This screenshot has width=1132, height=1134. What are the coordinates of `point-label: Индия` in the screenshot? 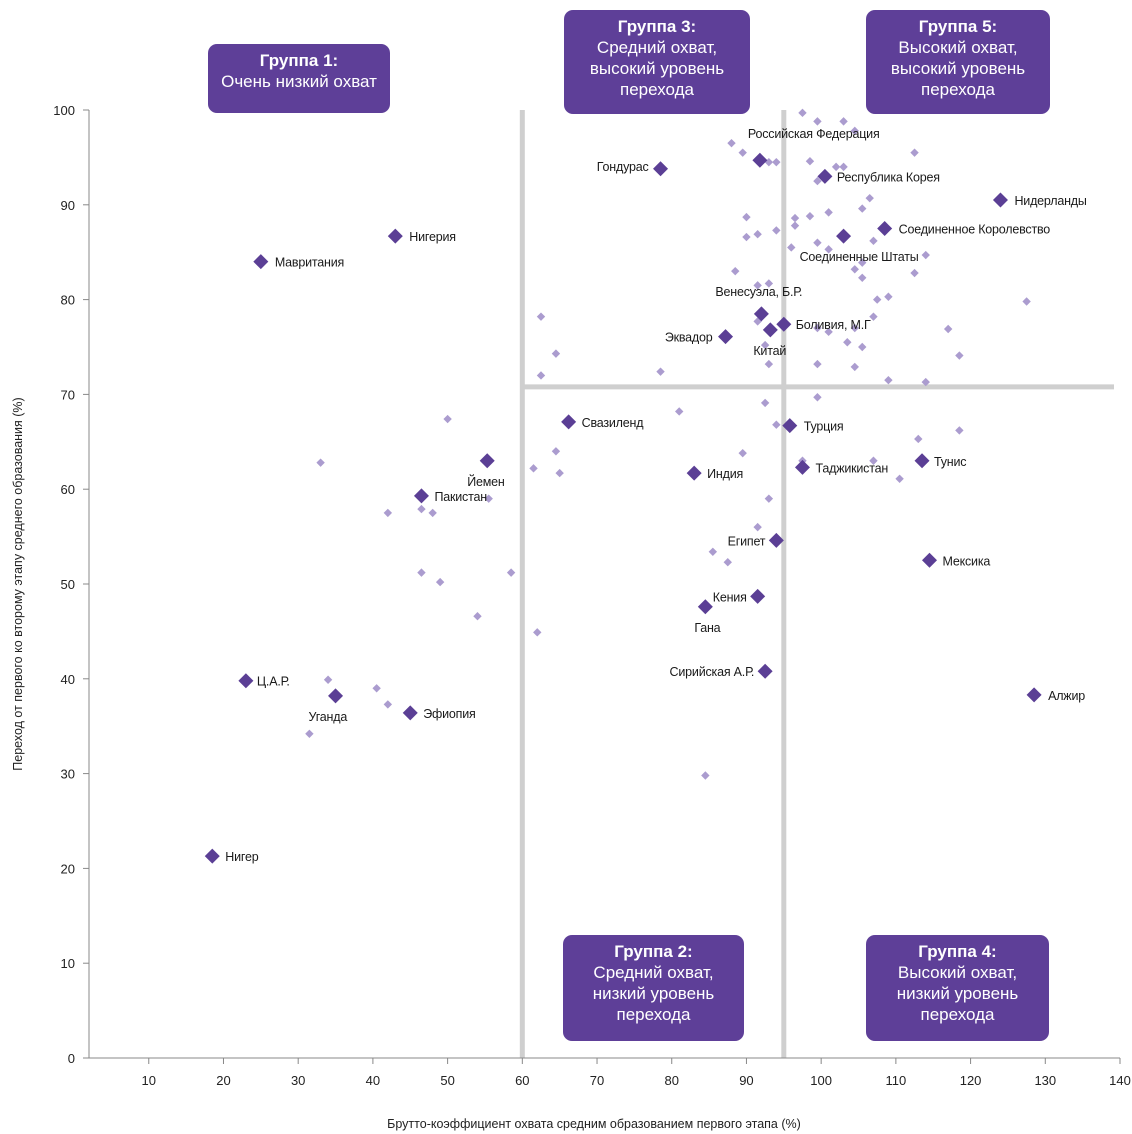 It's located at (725, 474).